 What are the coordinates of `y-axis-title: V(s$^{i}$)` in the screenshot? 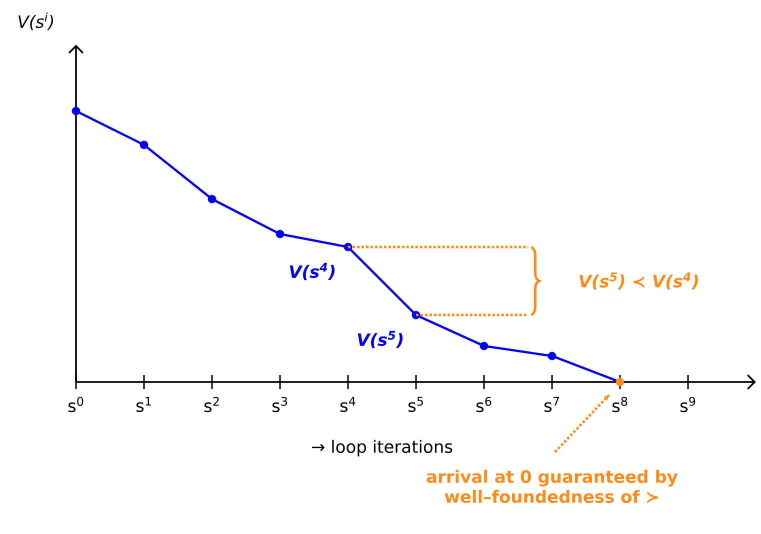 It's located at (36, 21).